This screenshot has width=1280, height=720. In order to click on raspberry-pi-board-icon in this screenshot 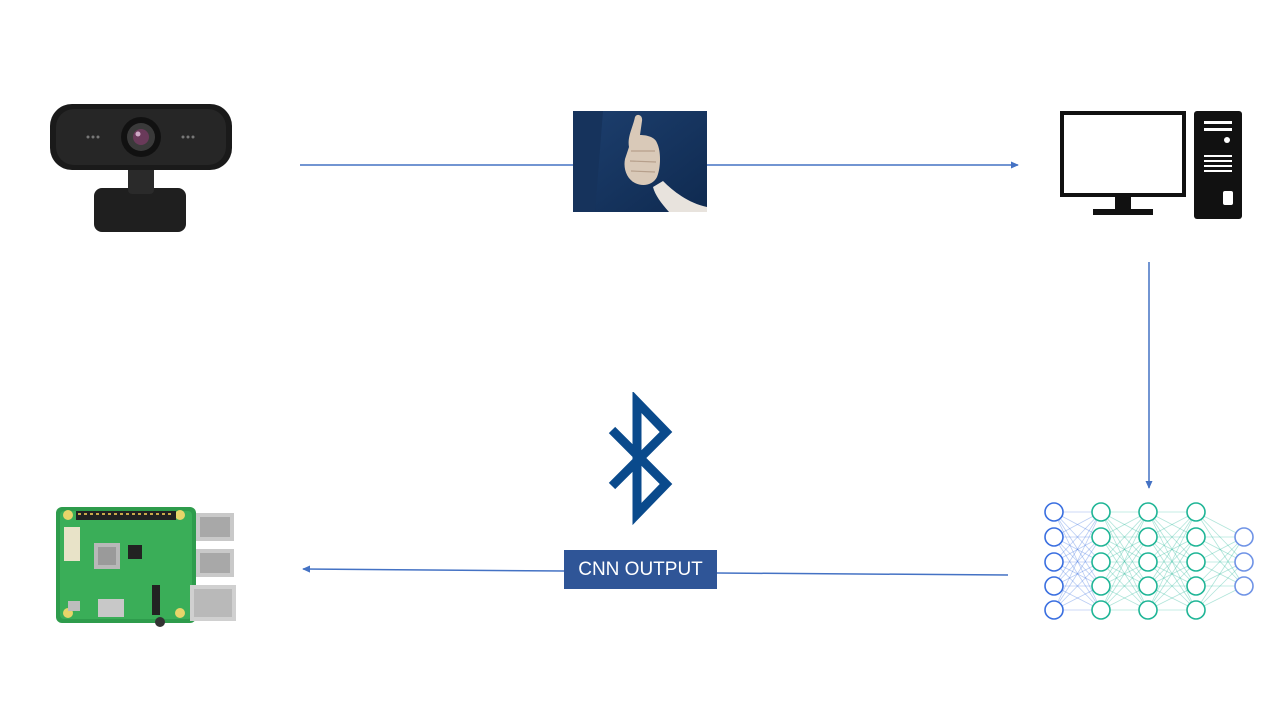, I will do `click(146, 567)`.